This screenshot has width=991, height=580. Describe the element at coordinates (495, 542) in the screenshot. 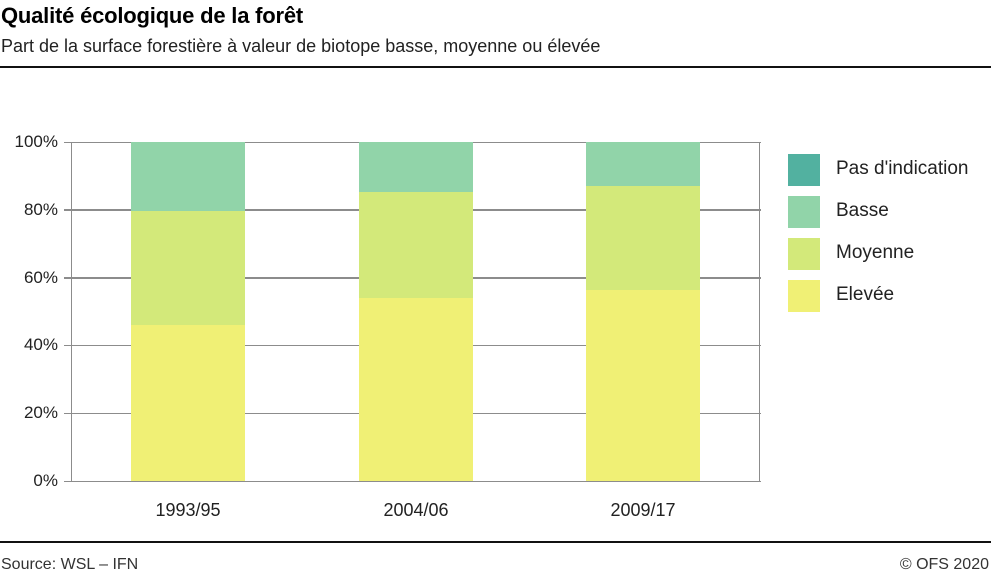

I see `footer-rule` at that location.